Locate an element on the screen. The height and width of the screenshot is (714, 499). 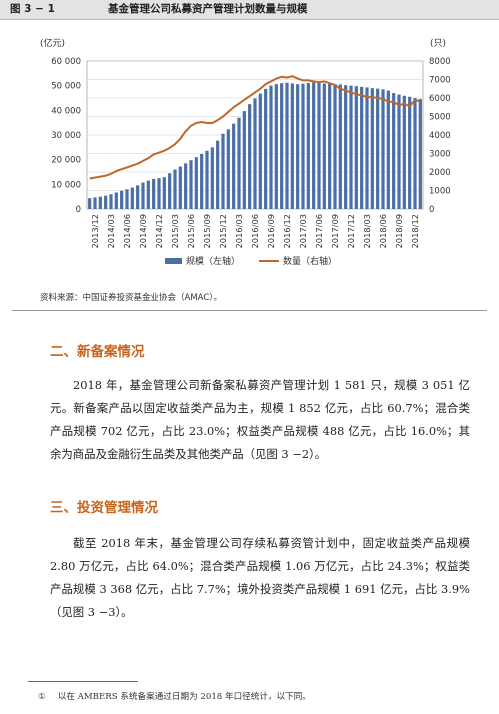
x-tick-label: 2014/06 is located at coordinates (127, 231).